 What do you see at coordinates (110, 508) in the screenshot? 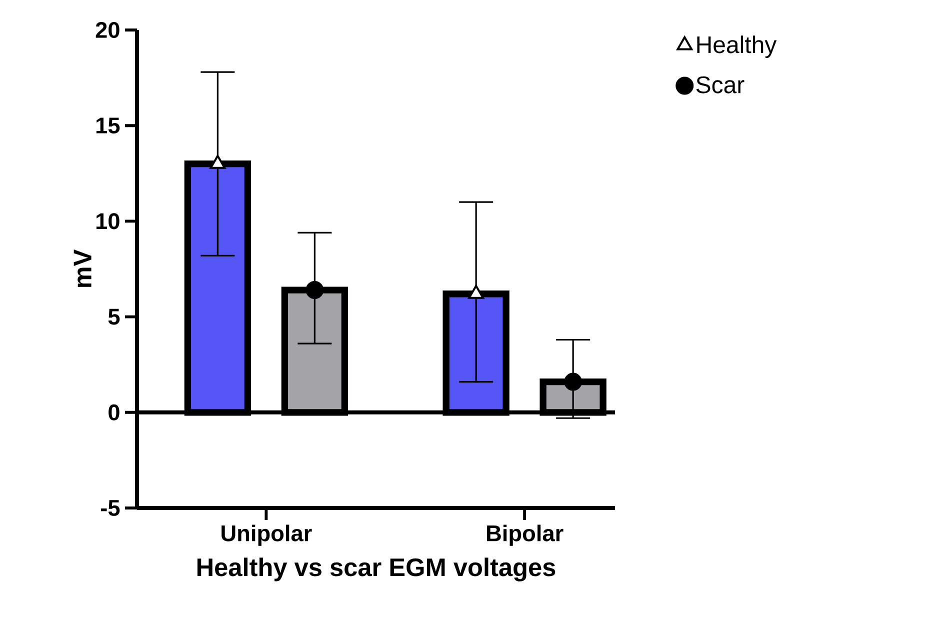
I see `y-tick-label: -5` at bounding box center [110, 508].